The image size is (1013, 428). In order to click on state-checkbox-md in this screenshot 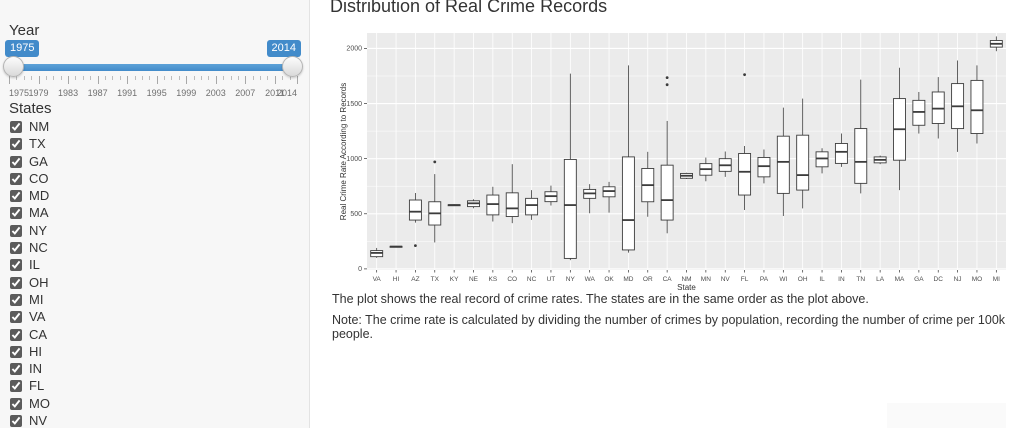, I will do `click(16, 196)`.